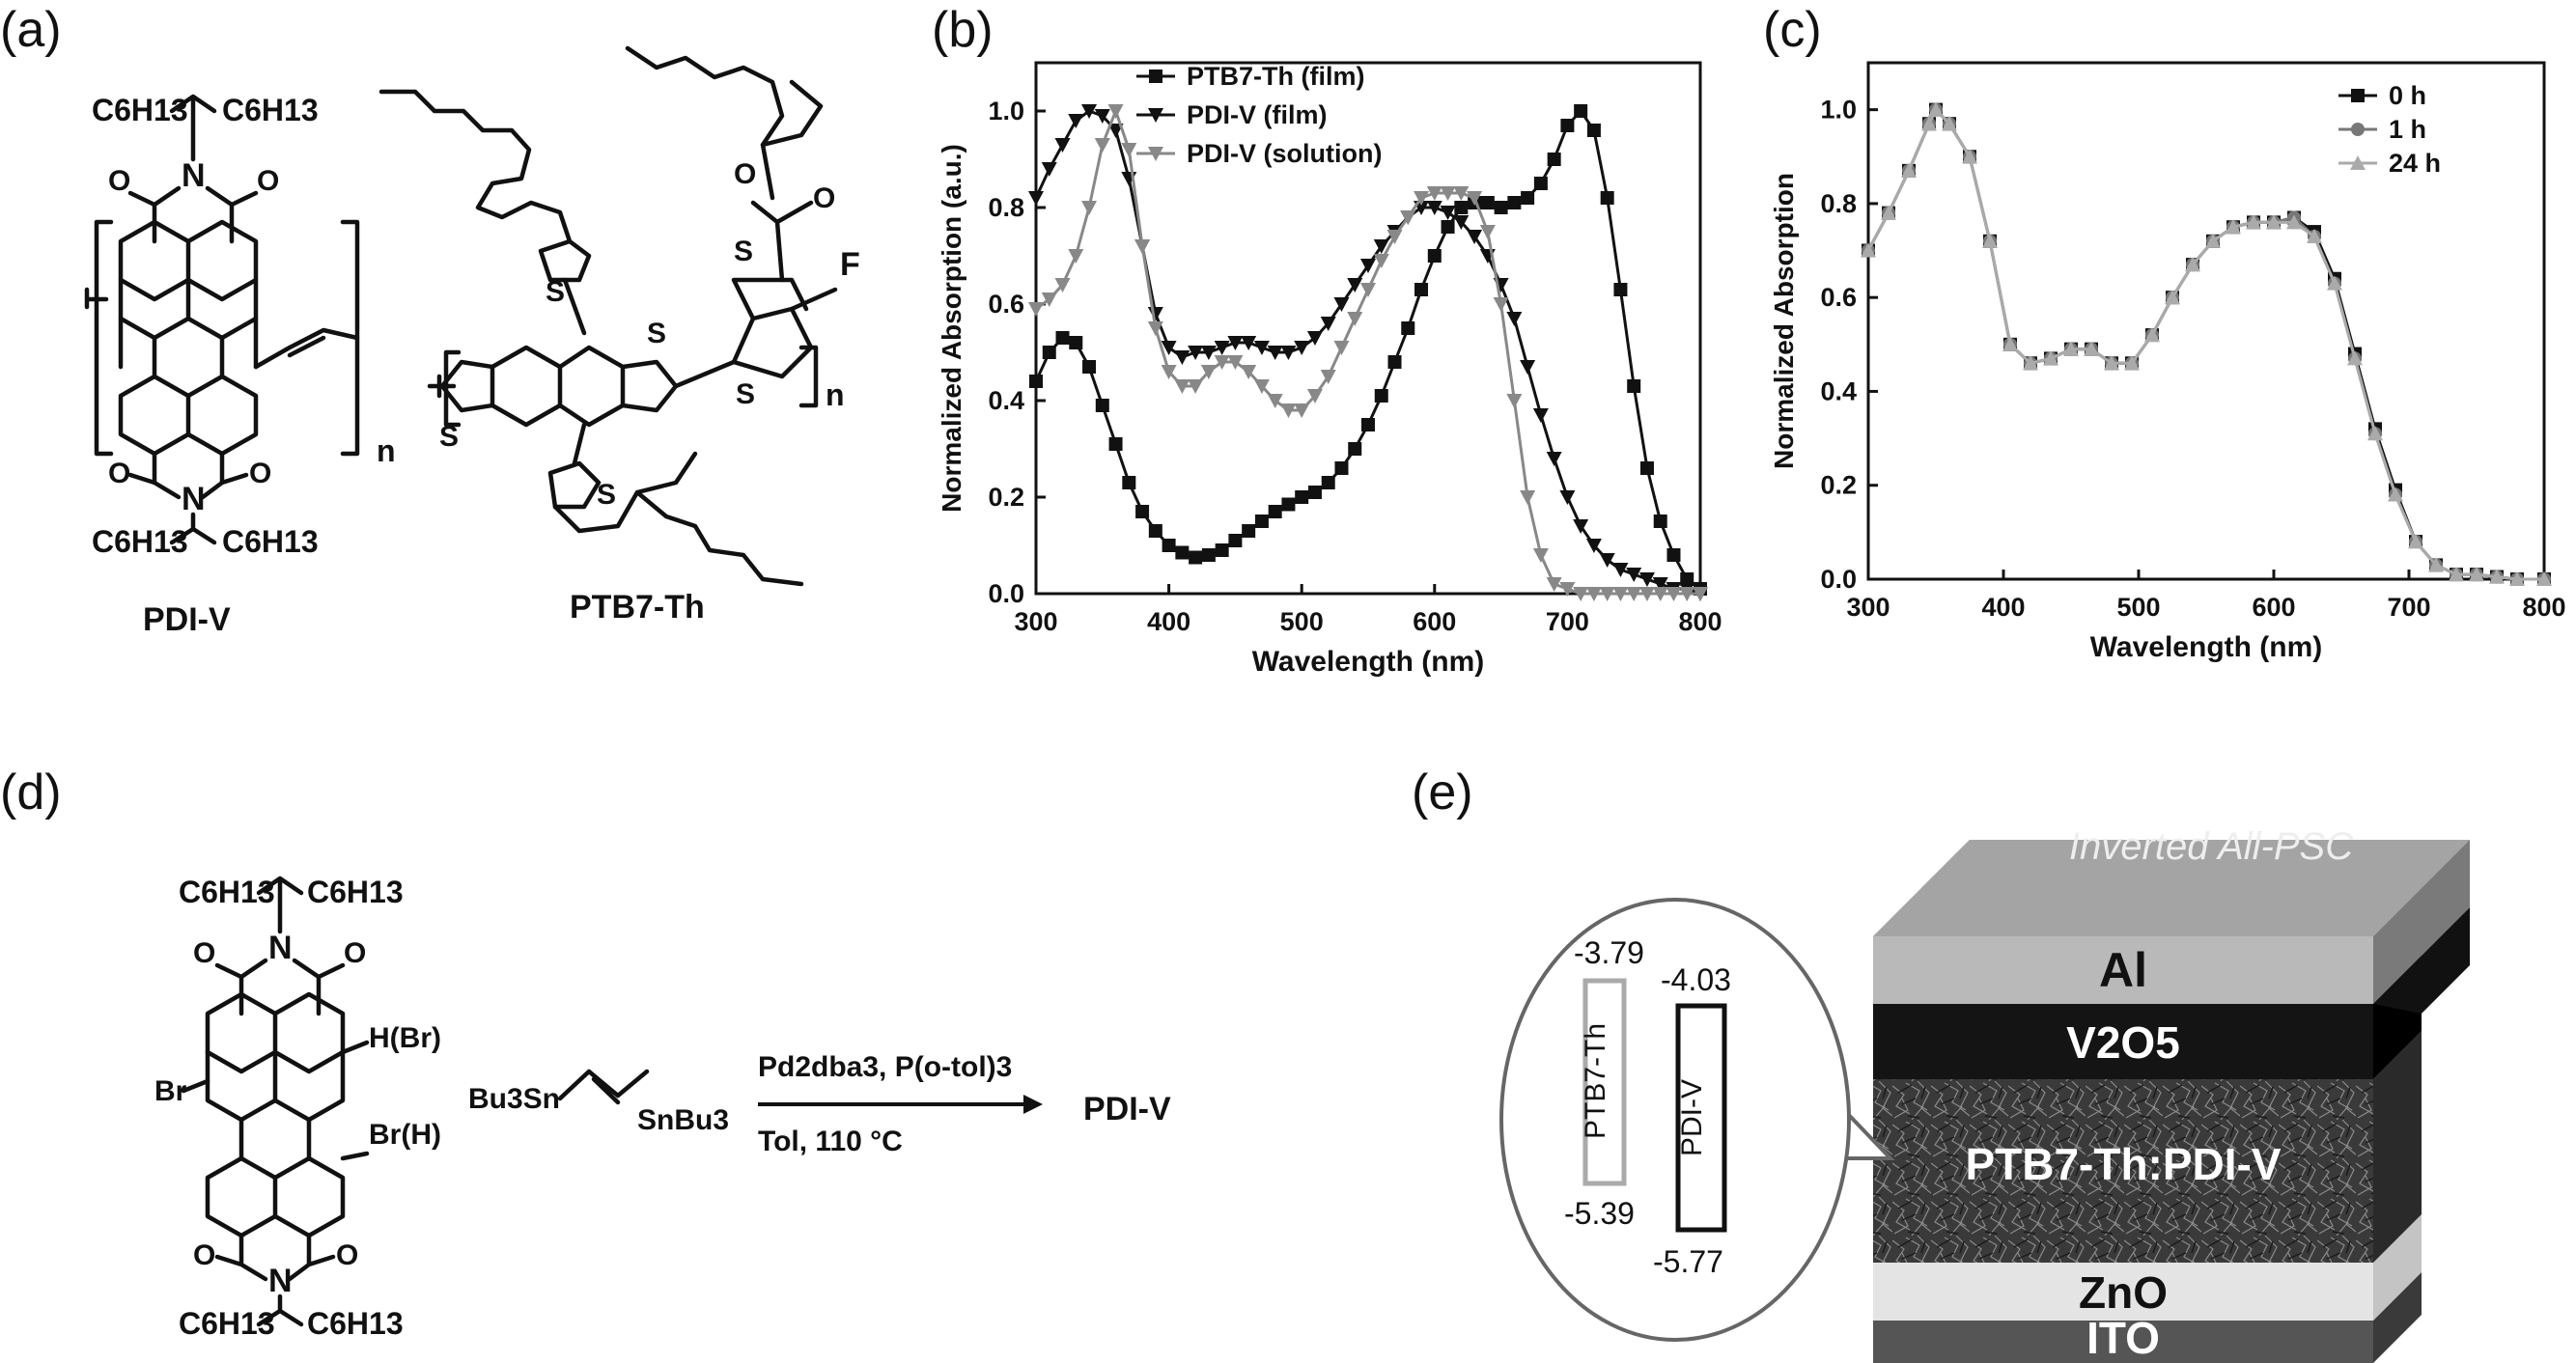 The height and width of the screenshot is (1363, 2576). Describe the element at coordinates (683, 1120) in the screenshot. I see `stannane-right: SnBu3` at that location.